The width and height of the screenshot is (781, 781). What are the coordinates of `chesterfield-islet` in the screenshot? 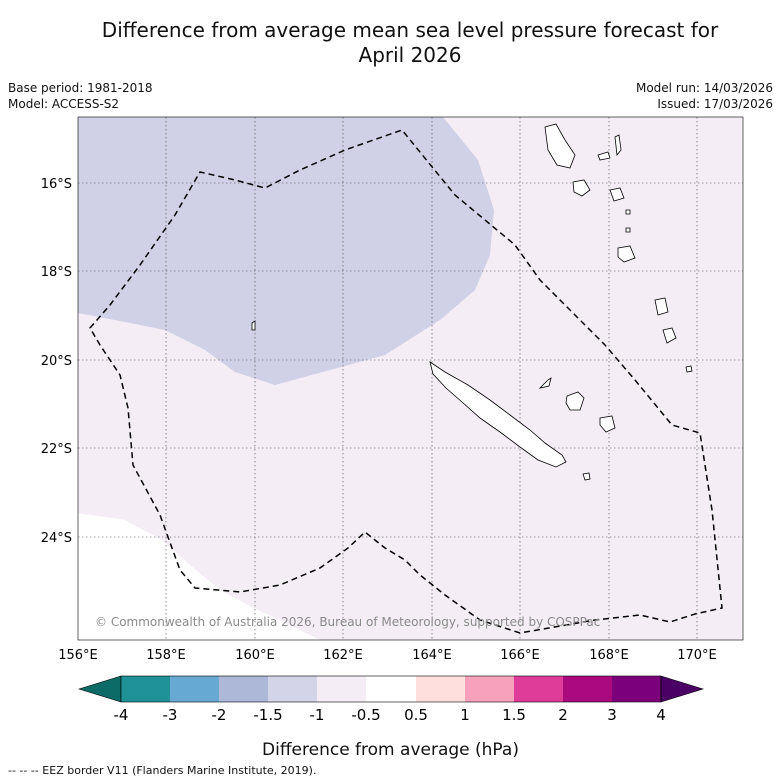 It's located at (253, 325).